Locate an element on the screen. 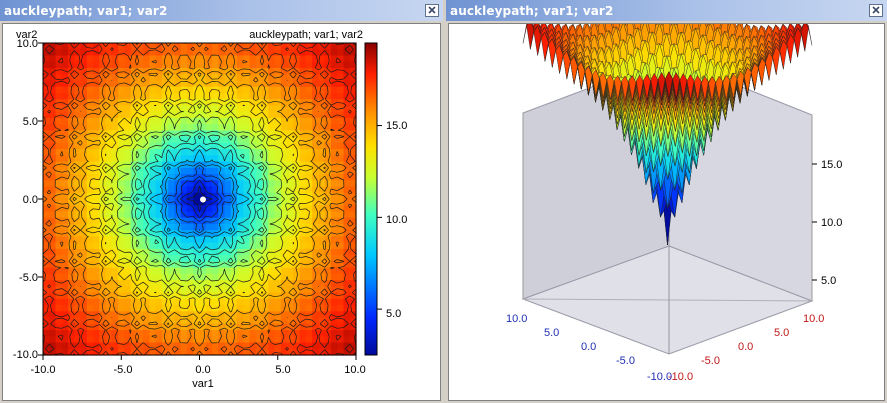  x-tick-label: -5.0 is located at coordinates (123, 370).